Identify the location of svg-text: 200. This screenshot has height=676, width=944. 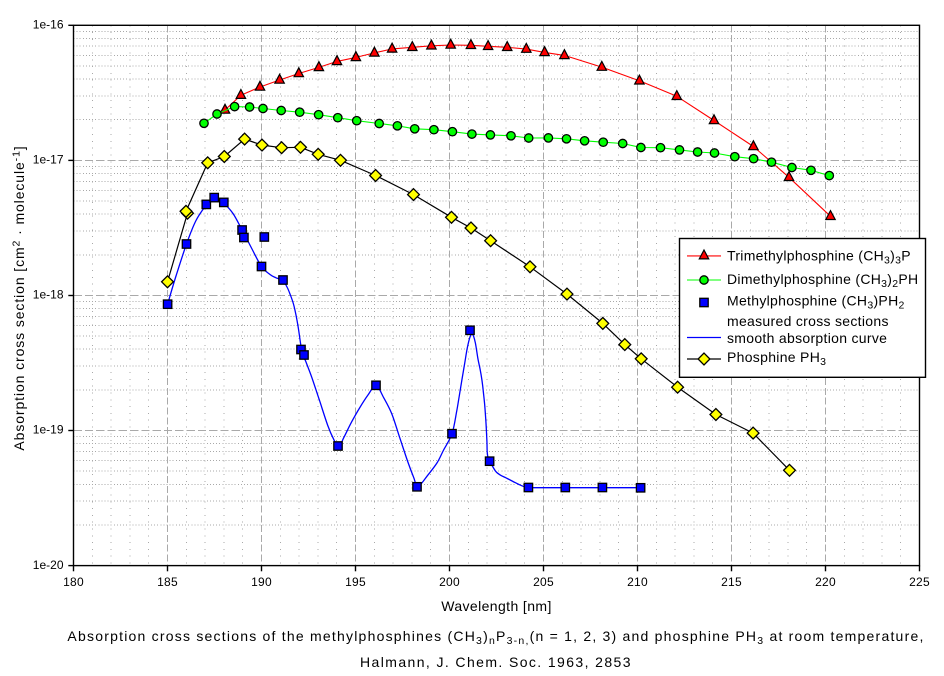
(449, 582).